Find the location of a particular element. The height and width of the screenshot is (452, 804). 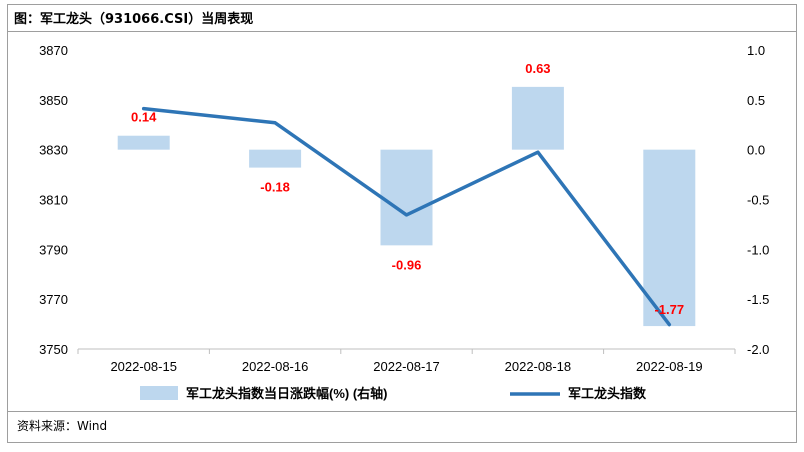

right-tick-label: -0.5 is located at coordinates (758, 200).